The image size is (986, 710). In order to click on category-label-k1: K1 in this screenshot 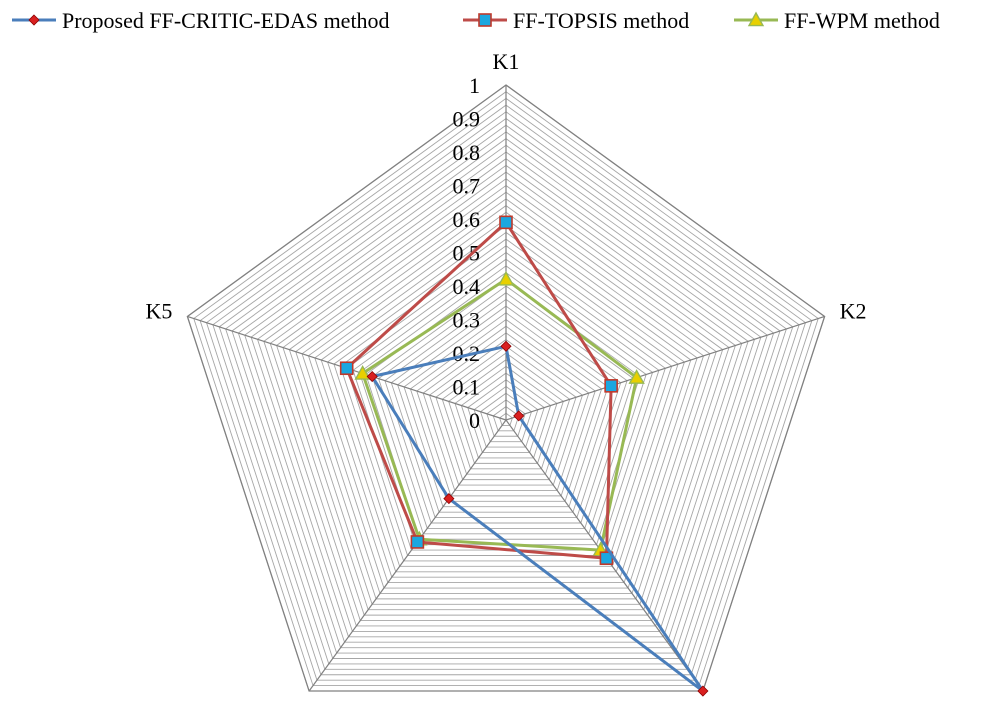, I will do `click(506, 61)`.